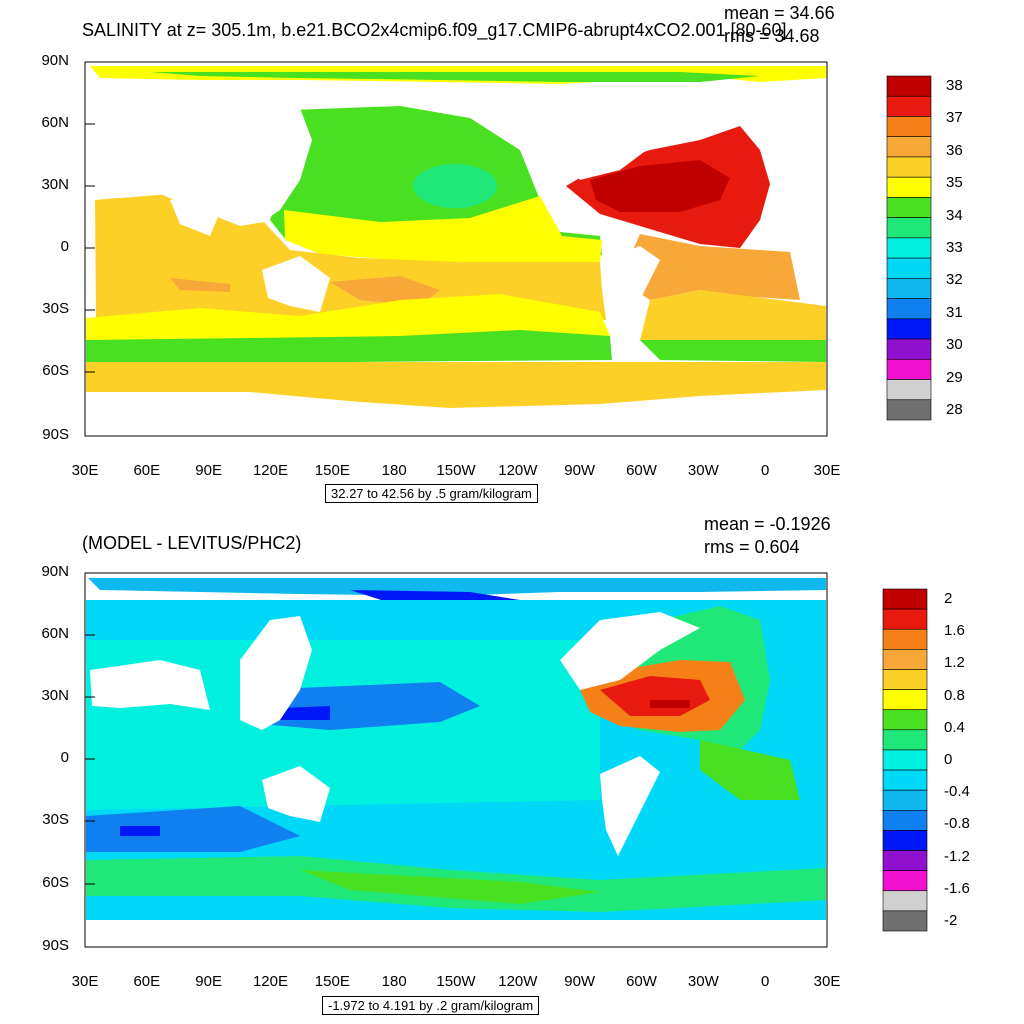 The image size is (1024, 1024). What do you see at coordinates (55, 882) in the screenshot?
I see `lat-label: 60S` at bounding box center [55, 882].